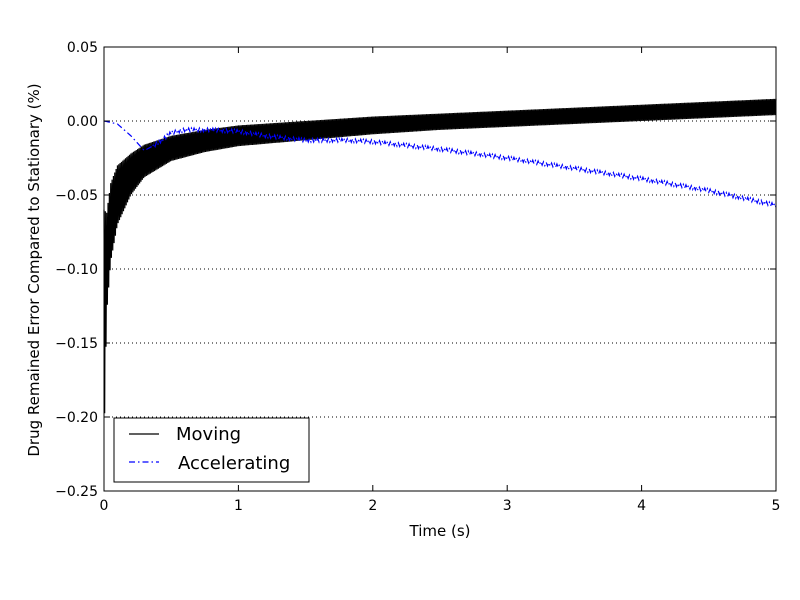 The image size is (800, 600). I want to click on y-tick-label: −0.20, so click(76, 418).